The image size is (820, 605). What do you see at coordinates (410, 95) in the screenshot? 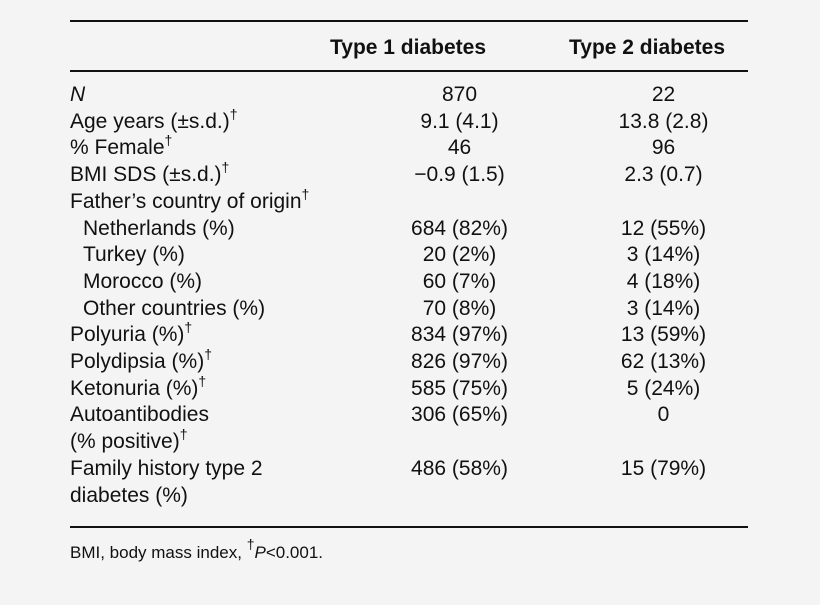
I see `table-row: N 870 22` at bounding box center [410, 95].